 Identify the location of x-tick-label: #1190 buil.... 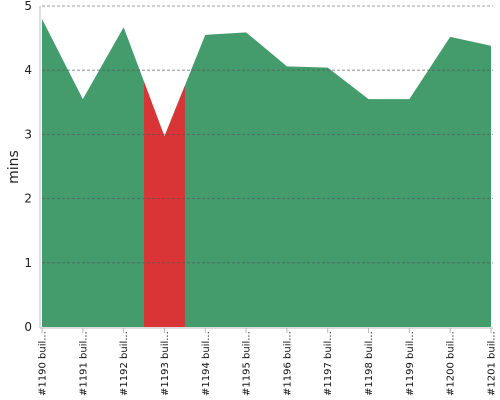
(43, 363).